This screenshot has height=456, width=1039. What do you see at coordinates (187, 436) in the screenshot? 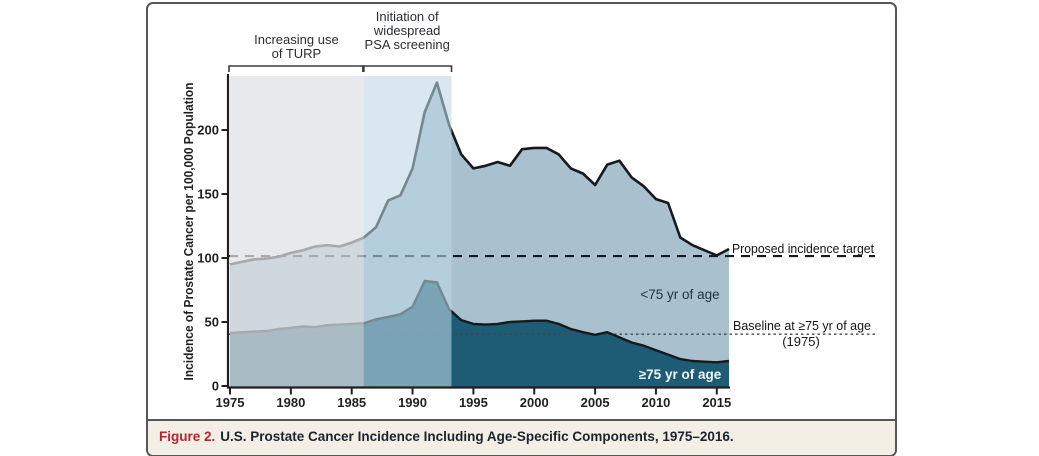
I see `figure-caption-label: Figure 2.` at bounding box center [187, 436].